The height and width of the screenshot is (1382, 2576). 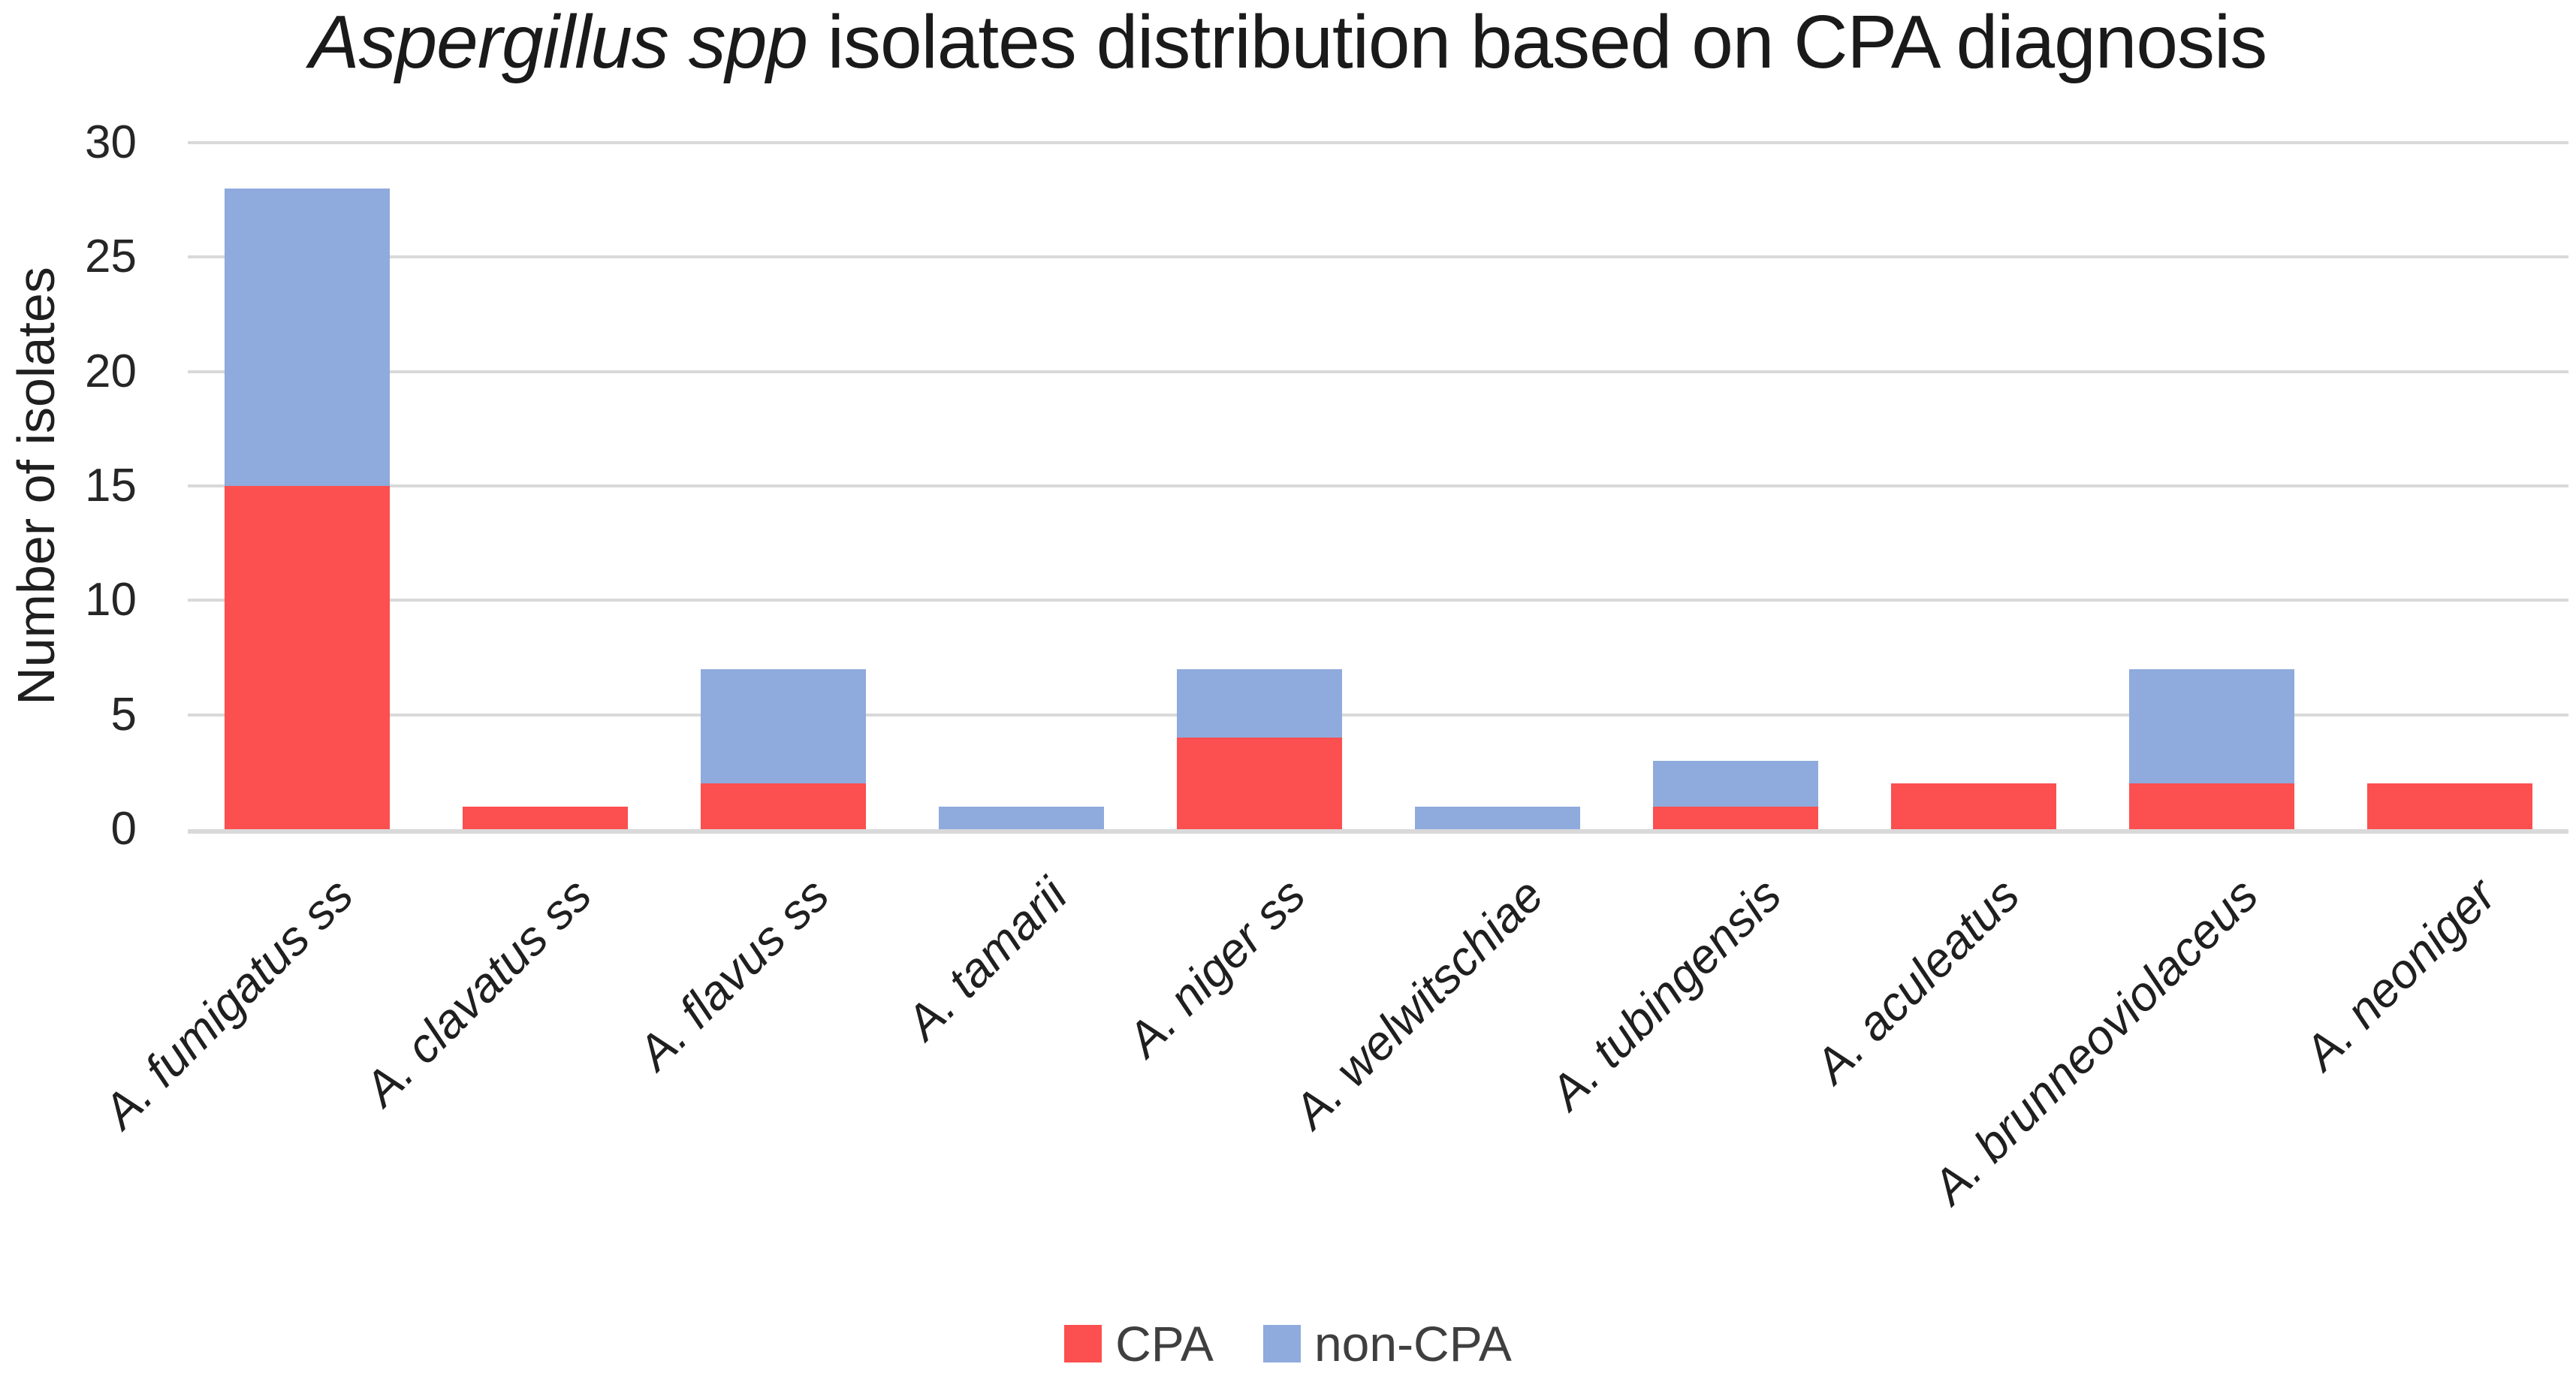 I want to click on x-category-label-3: A. flavus ss, so click(x=733, y=974).